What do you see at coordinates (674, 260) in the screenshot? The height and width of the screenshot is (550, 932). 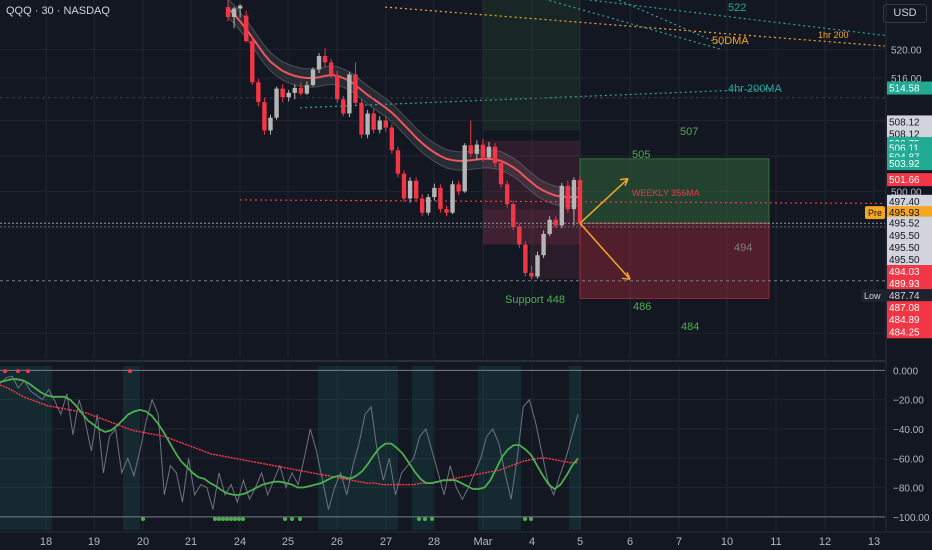 I see `target-box-short` at bounding box center [674, 260].